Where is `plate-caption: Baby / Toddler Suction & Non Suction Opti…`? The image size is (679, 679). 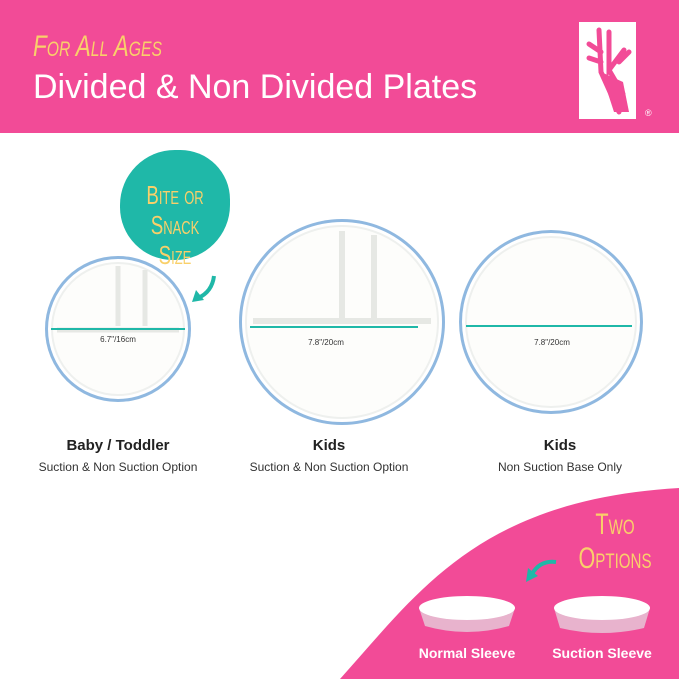
plate-caption: Baby / Toddler Suction & Non Suction Opti… is located at coordinates (118, 455).